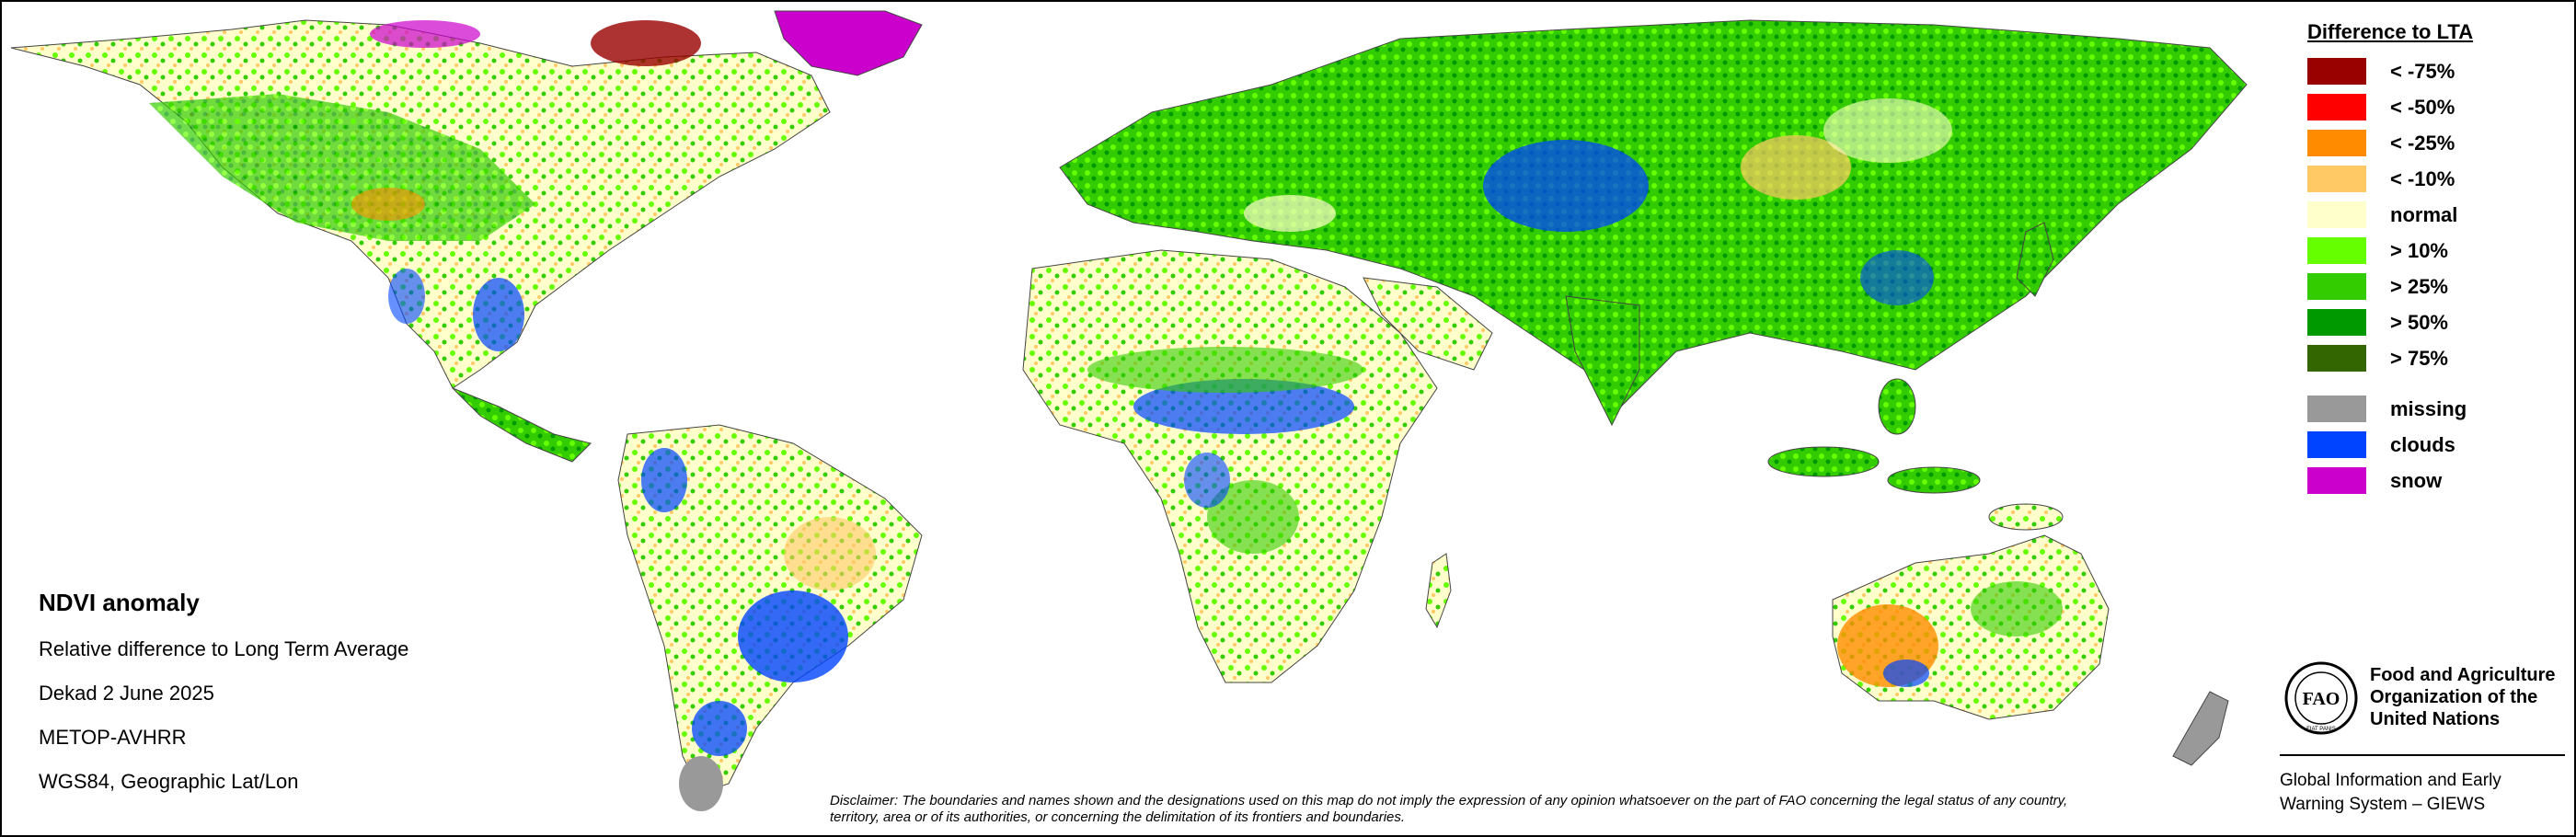 This screenshot has width=2576, height=837. I want to click on legend-label: snow, so click(2416, 480).